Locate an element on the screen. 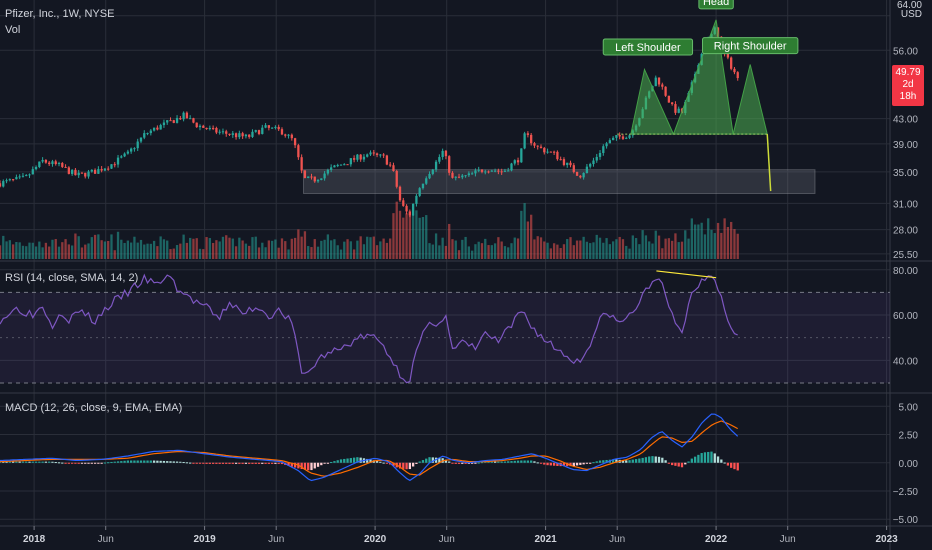  head-shape is located at coordinates (703, 77).